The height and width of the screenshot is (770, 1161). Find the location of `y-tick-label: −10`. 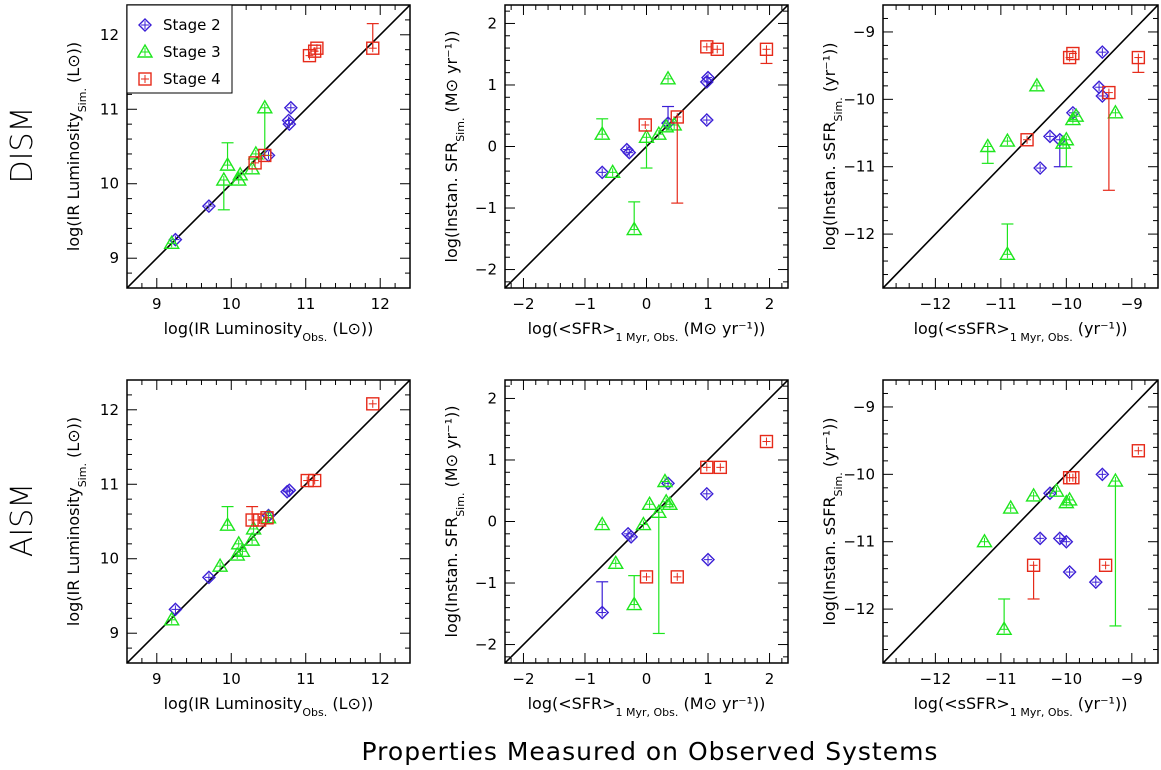

y-tick-label: −10 is located at coordinates (859, 99).